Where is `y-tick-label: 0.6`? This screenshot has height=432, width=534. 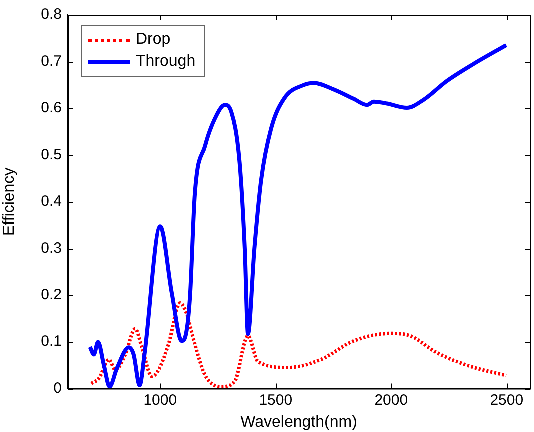
y-tick-label: 0.6 is located at coordinates (51, 108).